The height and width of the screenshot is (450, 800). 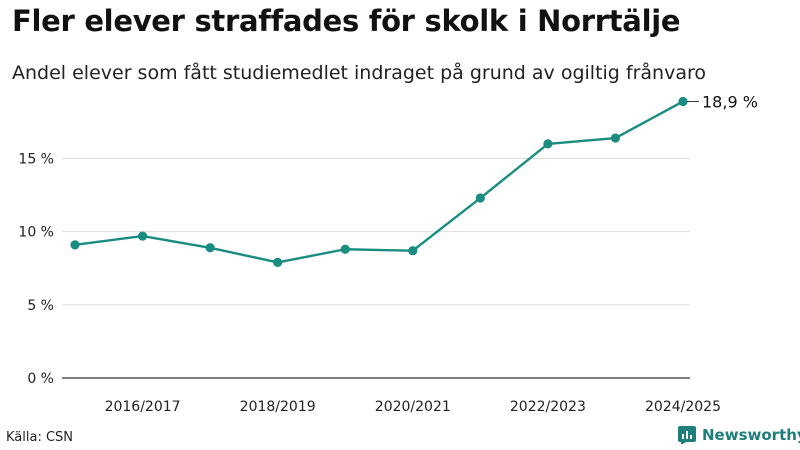 What do you see at coordinates (40, 437) in the screenshot?
I see `source-note: Källa: CSN` at bounding box center [40, 437].